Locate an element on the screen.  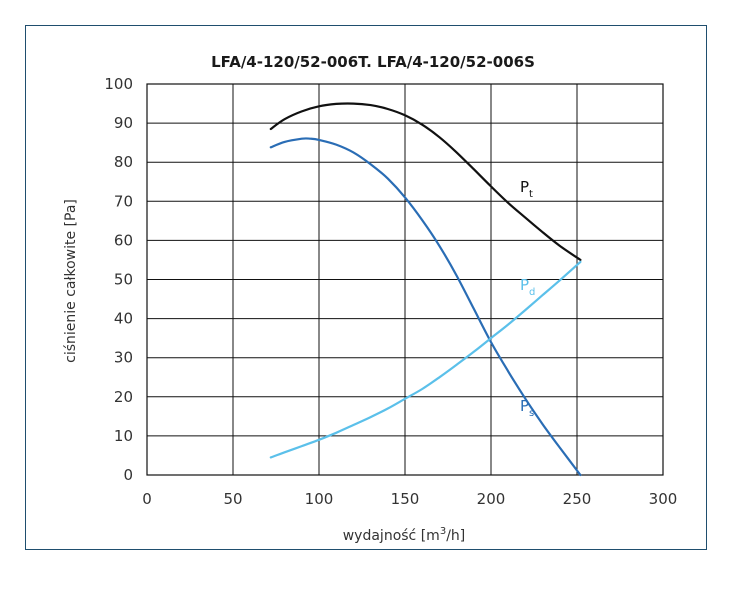
y-tick-label: 10 is located at coordinates (123, 436).